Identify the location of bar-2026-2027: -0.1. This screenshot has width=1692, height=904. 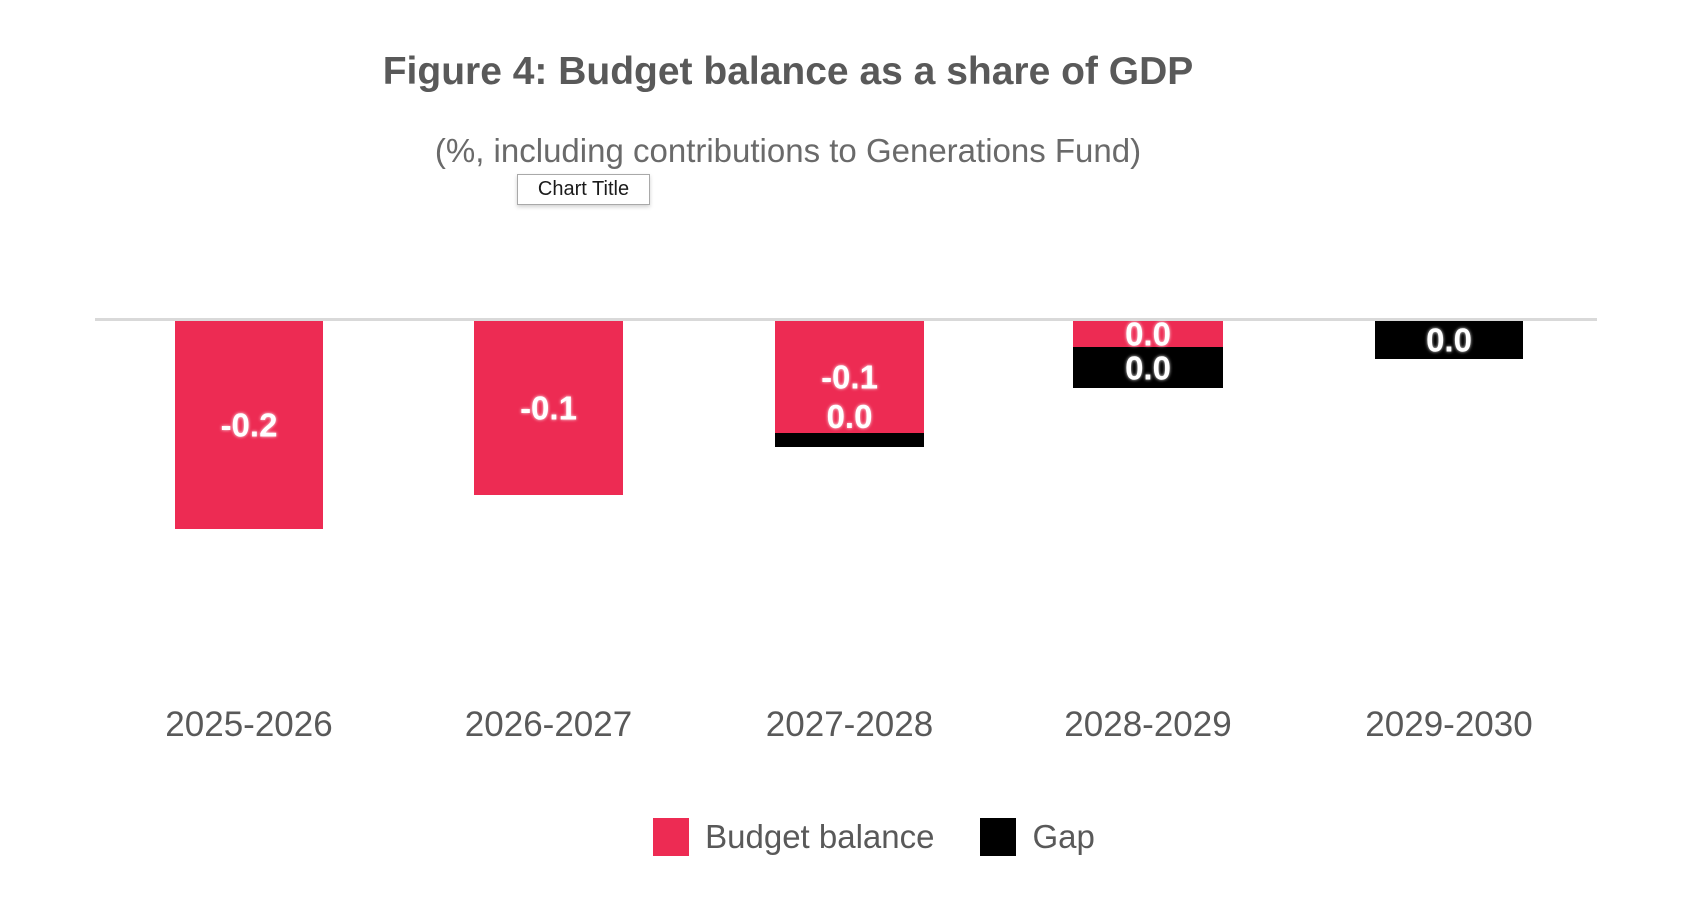
(548, 408).